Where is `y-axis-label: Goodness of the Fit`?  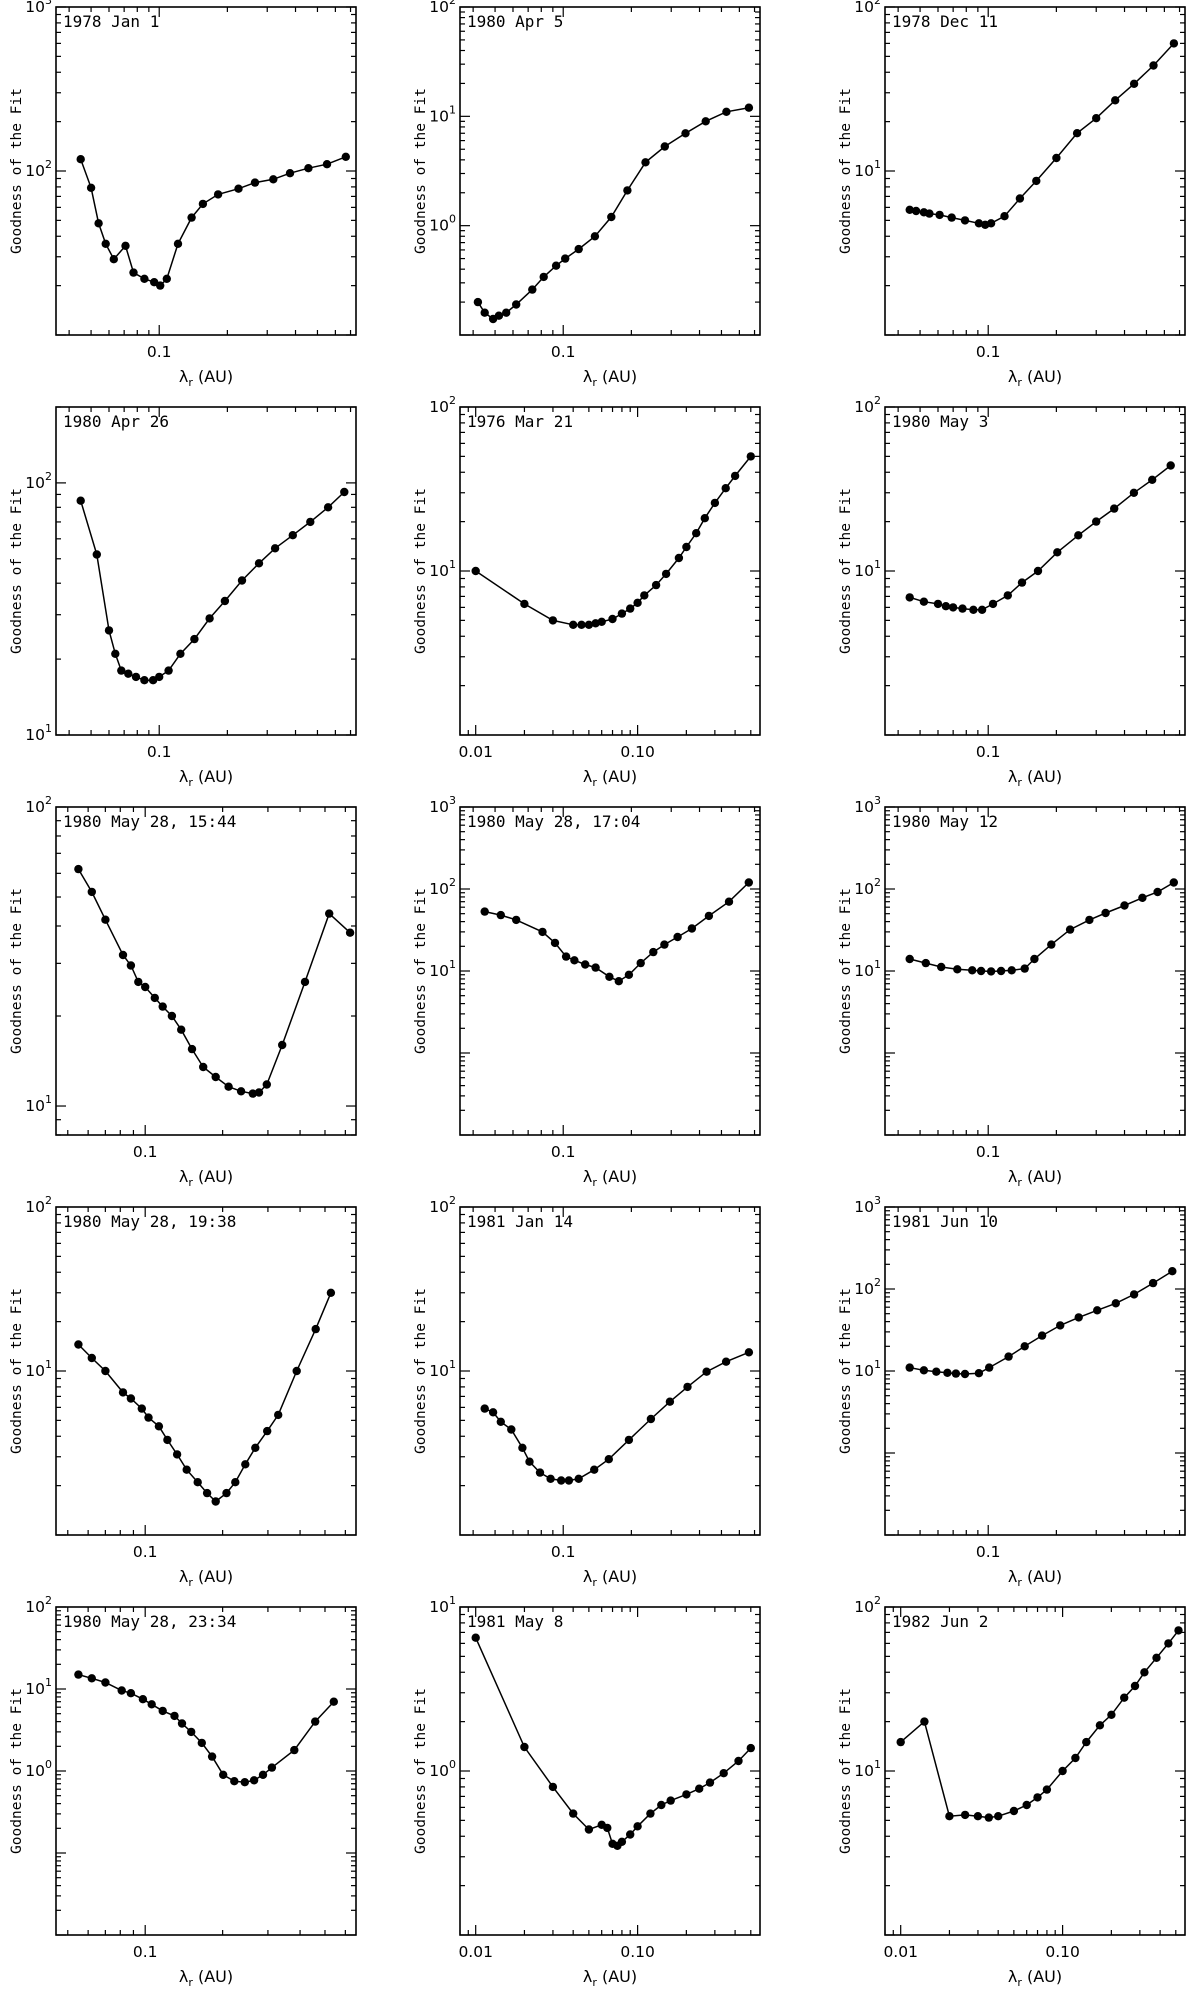
y-axis-label: Goodness of the Fit is located at coordinates (17, 171).